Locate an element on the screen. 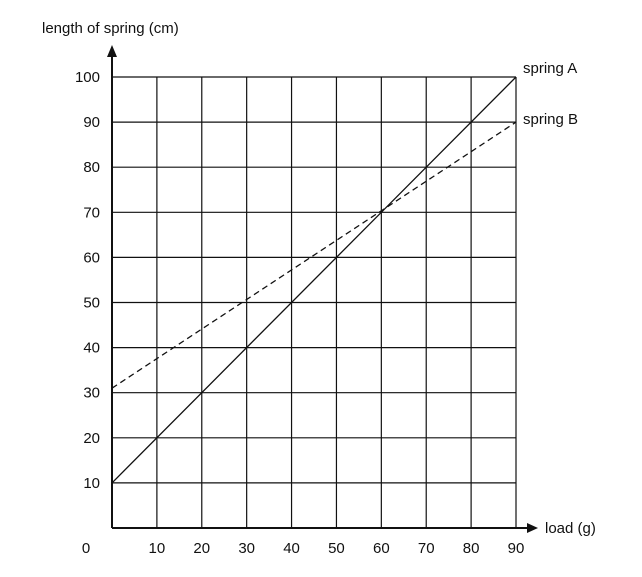  x-tick-label: 90 is located at coordinates (516, 548).